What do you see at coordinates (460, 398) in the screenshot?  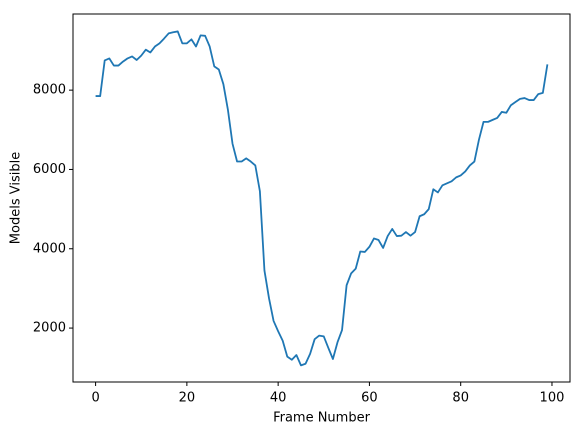 I see `x-tick-label: 80` at bounding box center [460, 398].